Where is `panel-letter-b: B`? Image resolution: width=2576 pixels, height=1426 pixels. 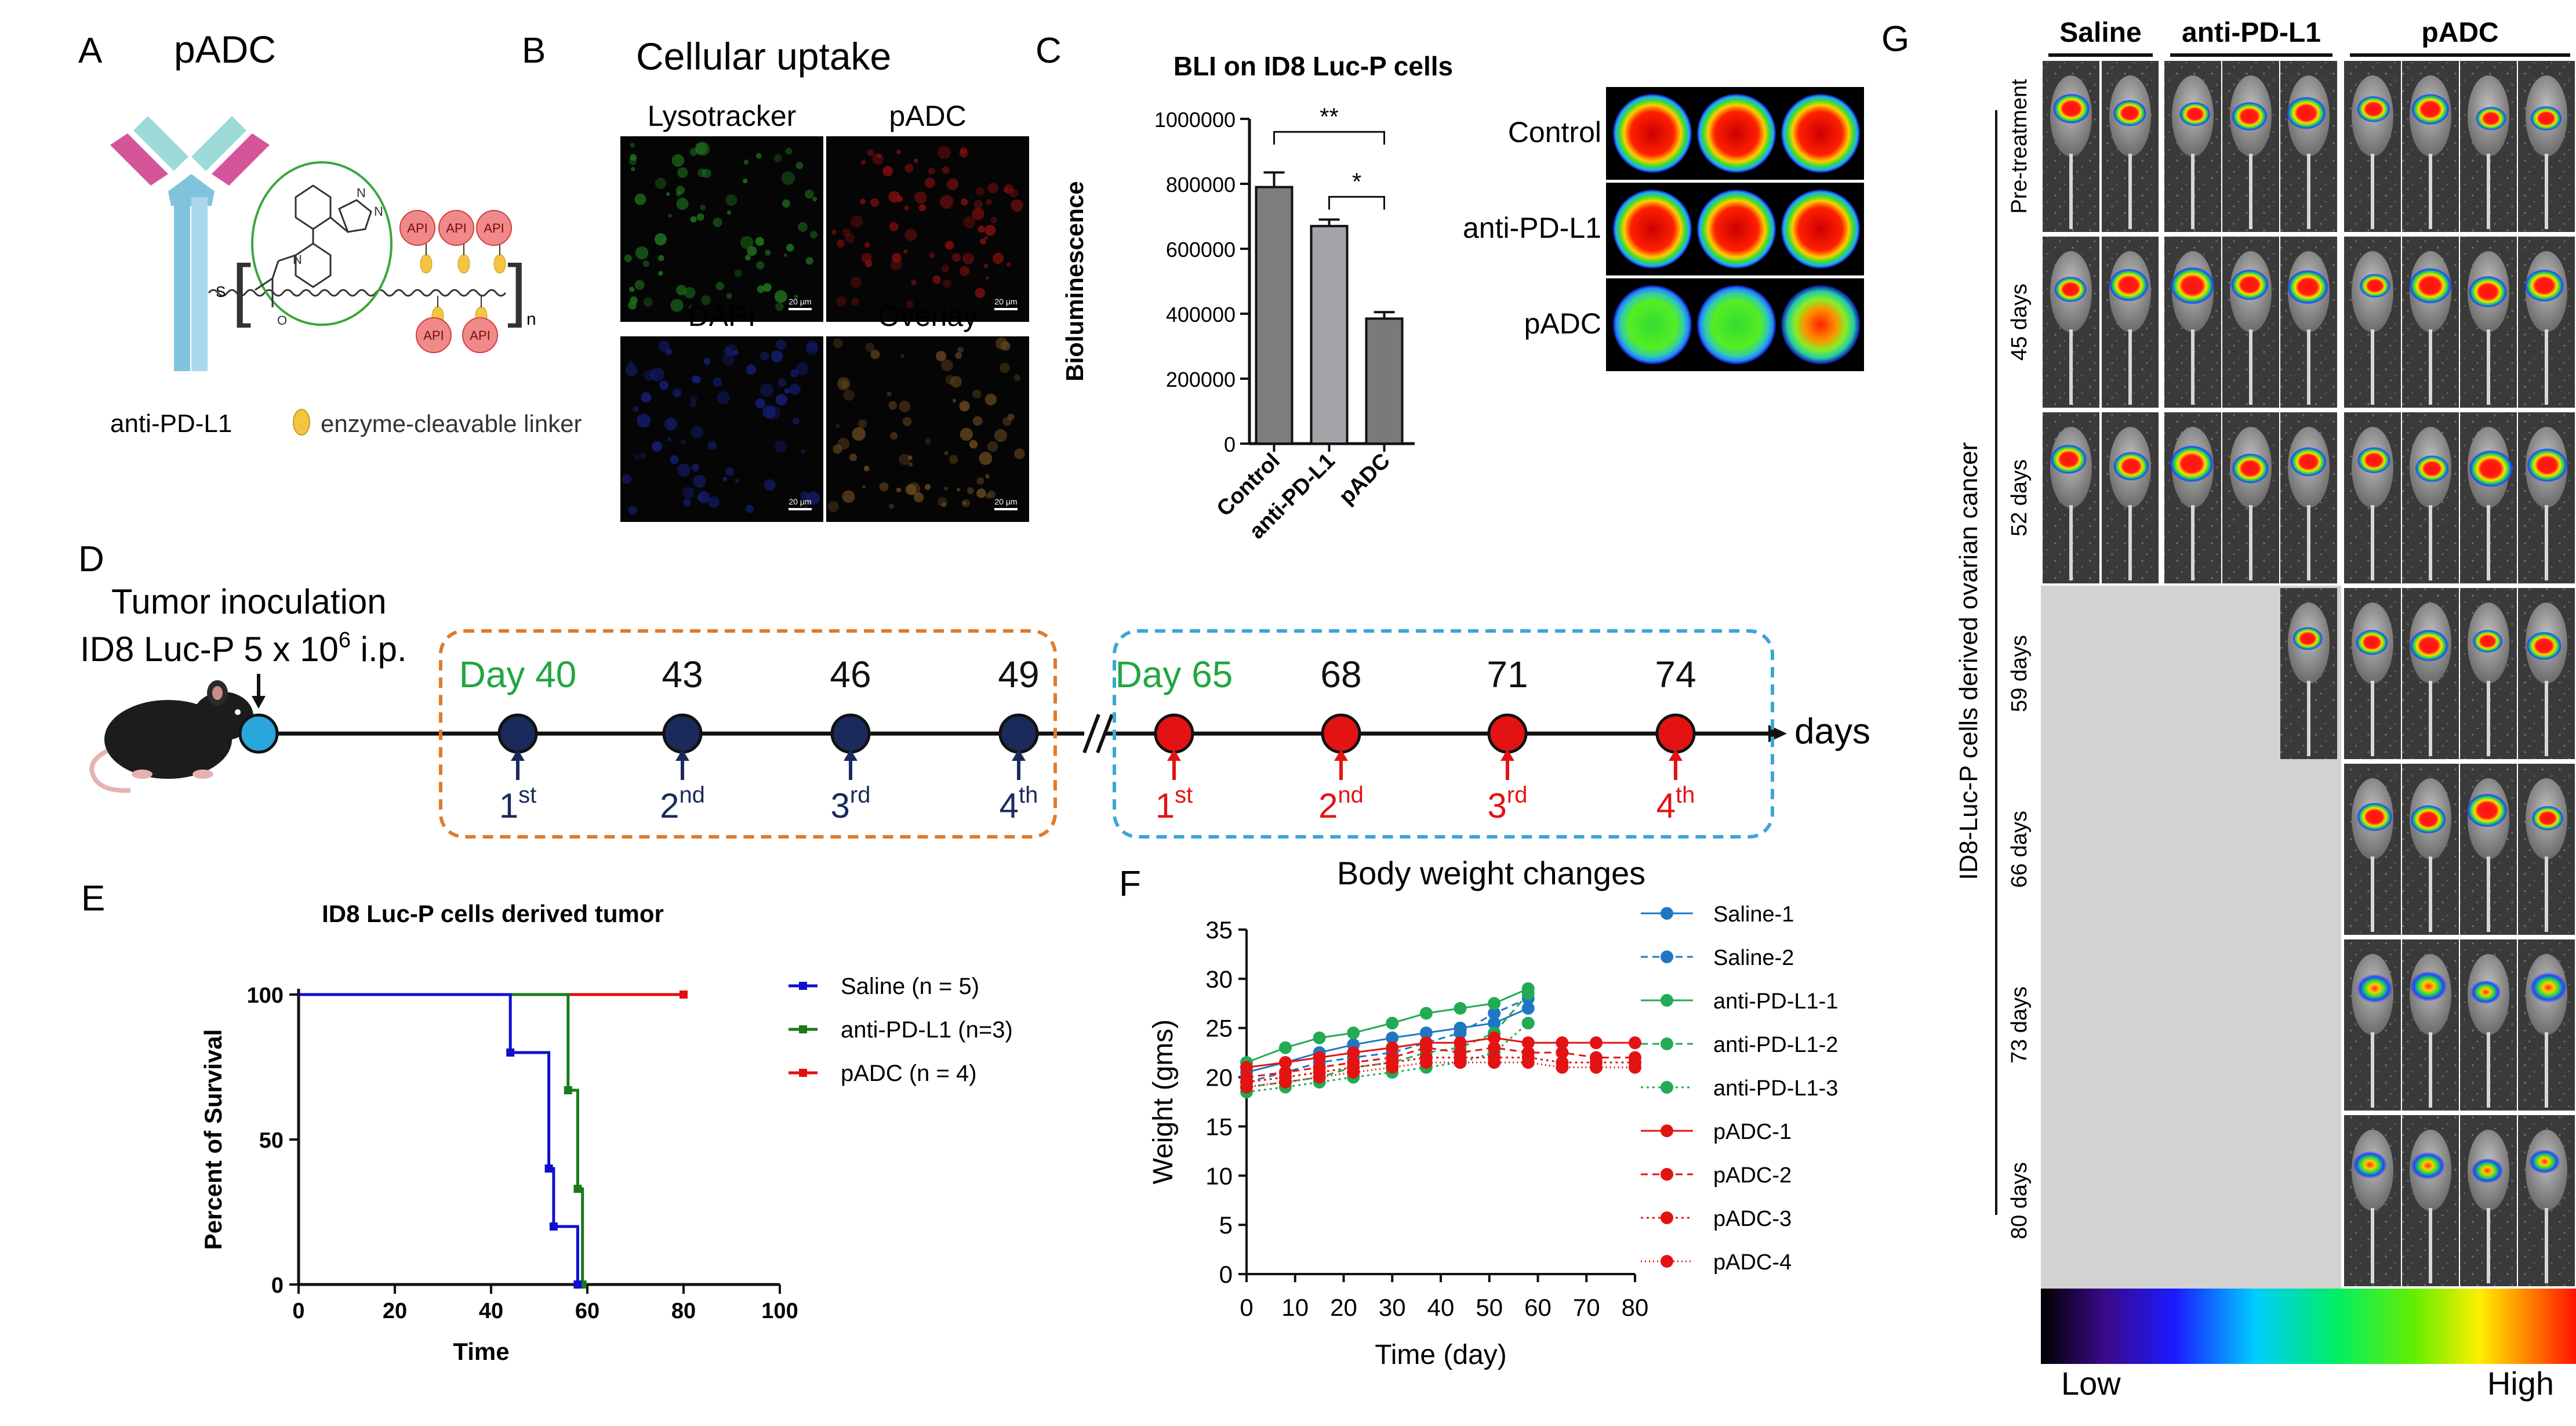 panel-letter-b: B is located at coordinates (534, 51).